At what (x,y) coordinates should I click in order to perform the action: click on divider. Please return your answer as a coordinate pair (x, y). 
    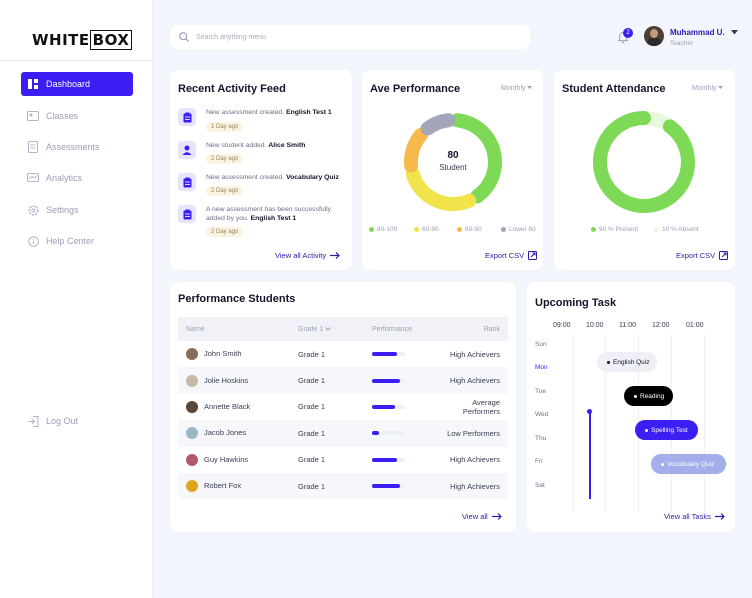
    Looking at the image, I should click on (76, 60).